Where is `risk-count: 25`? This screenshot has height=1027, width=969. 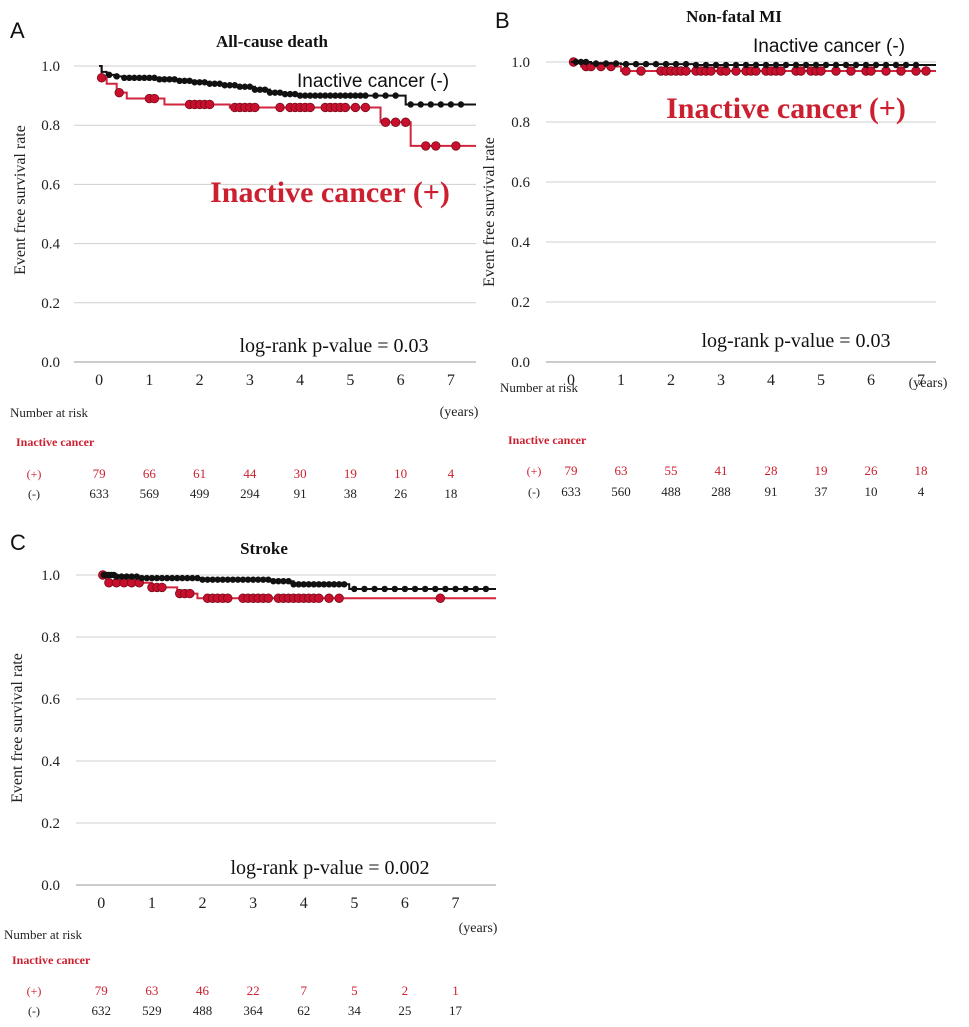 risk-count: 25 is located at coordinates (404, 1010).